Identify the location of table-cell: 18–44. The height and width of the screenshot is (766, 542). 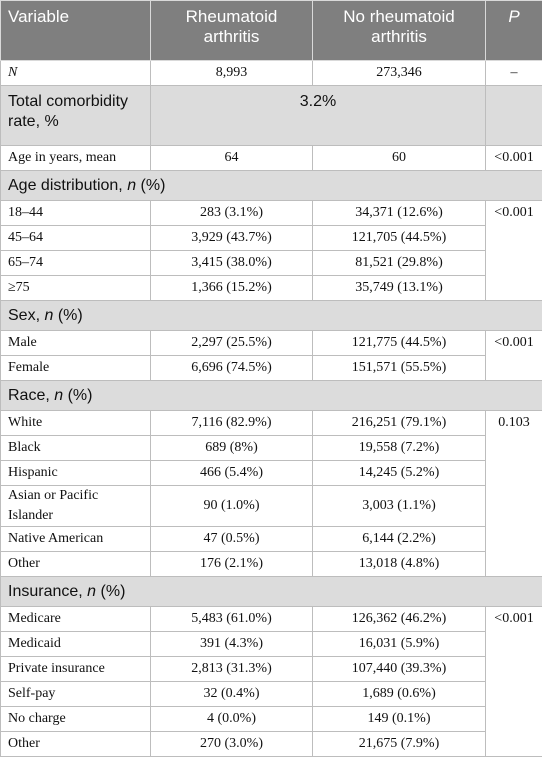
(75, 213).